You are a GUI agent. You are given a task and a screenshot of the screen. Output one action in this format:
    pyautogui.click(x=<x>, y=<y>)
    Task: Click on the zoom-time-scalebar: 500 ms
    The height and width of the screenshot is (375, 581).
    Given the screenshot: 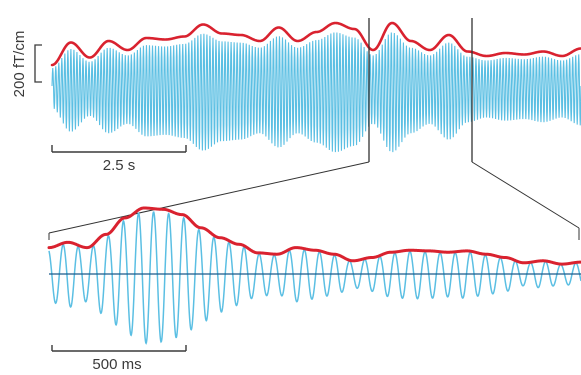 What is the action you would take?
    pyautogui.click(x=119, y=359)
    